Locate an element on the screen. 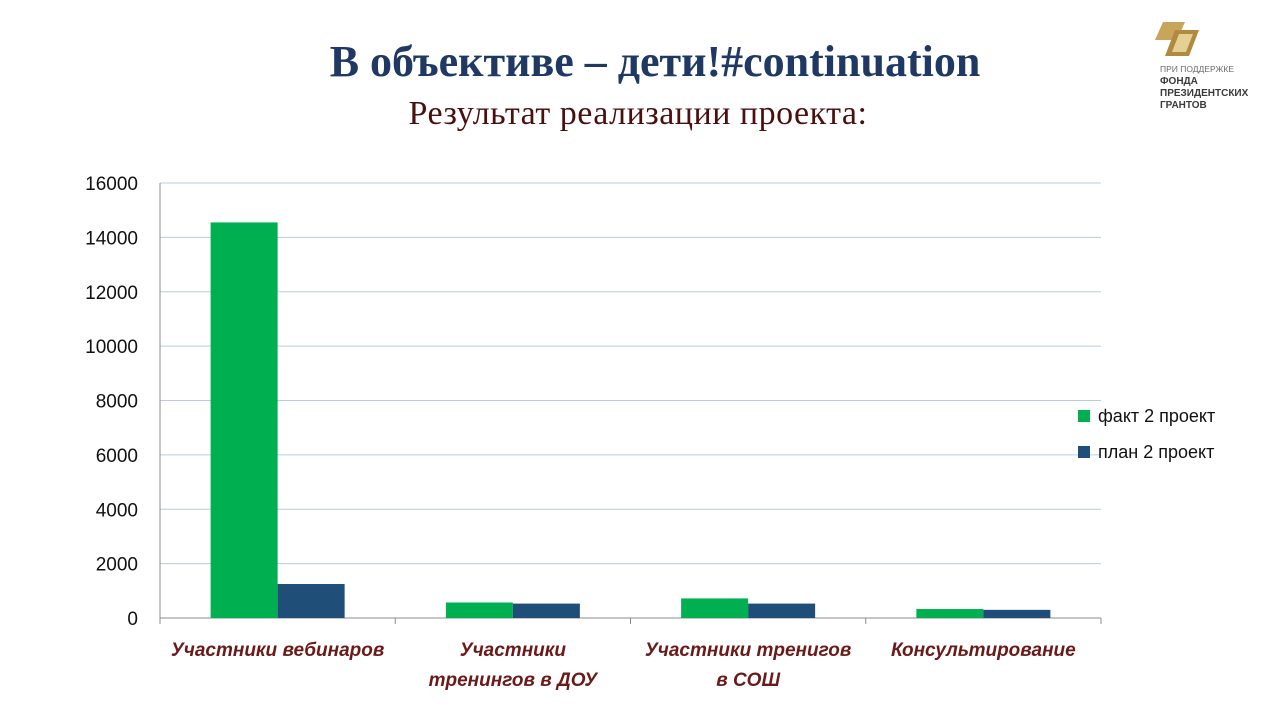 This screenshot has width=1280, height=720. y-tick-label: 14000 is located at coordinates (111, 238).